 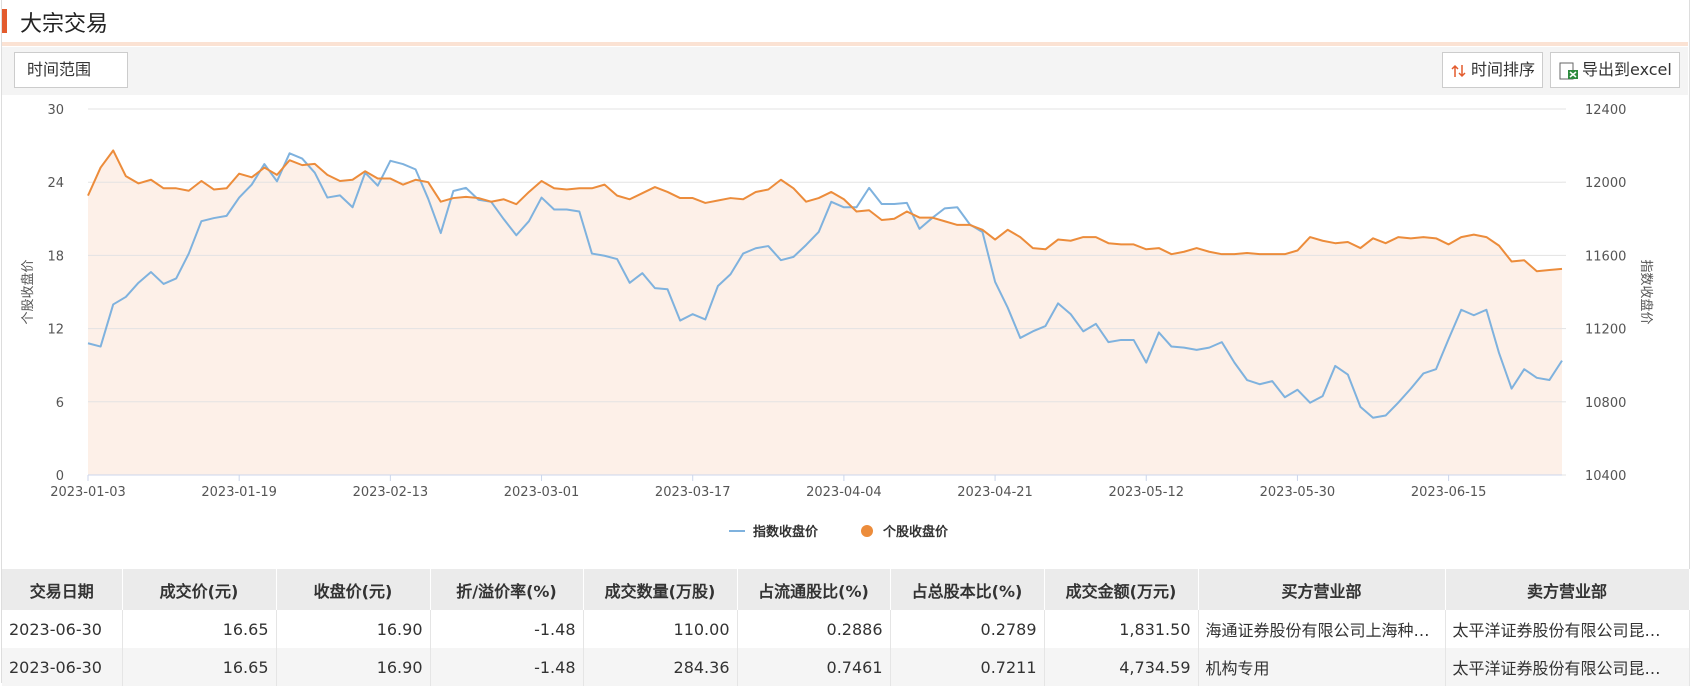 What do you see at coordinates (4, 21) in the screenshot?
I see `title-accent` at bounding box center [4, 21].